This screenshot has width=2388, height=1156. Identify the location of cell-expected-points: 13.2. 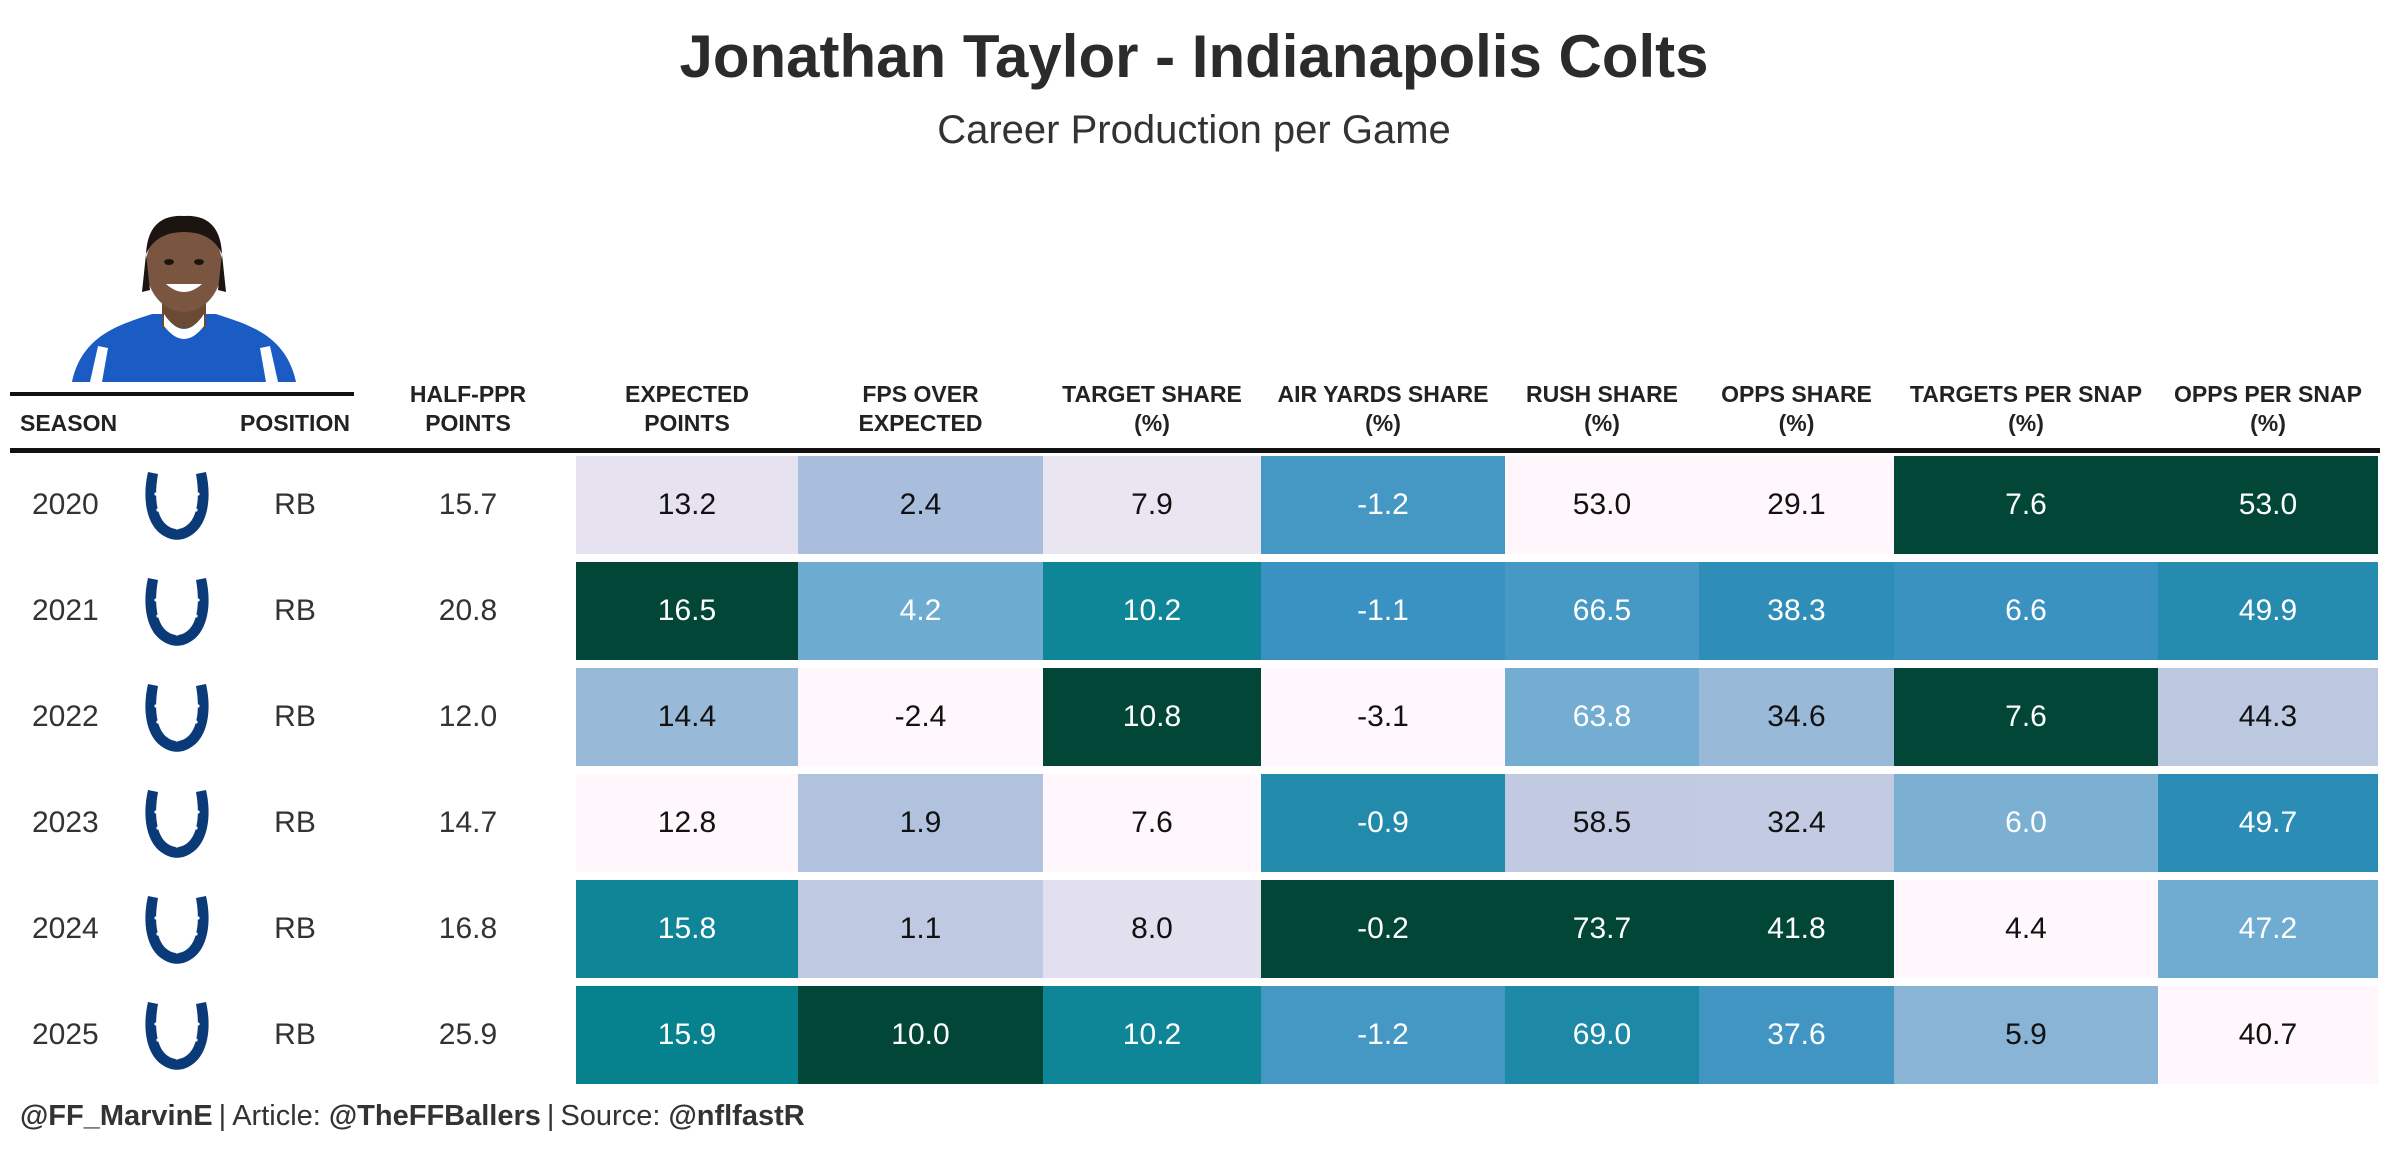
(687, 505).